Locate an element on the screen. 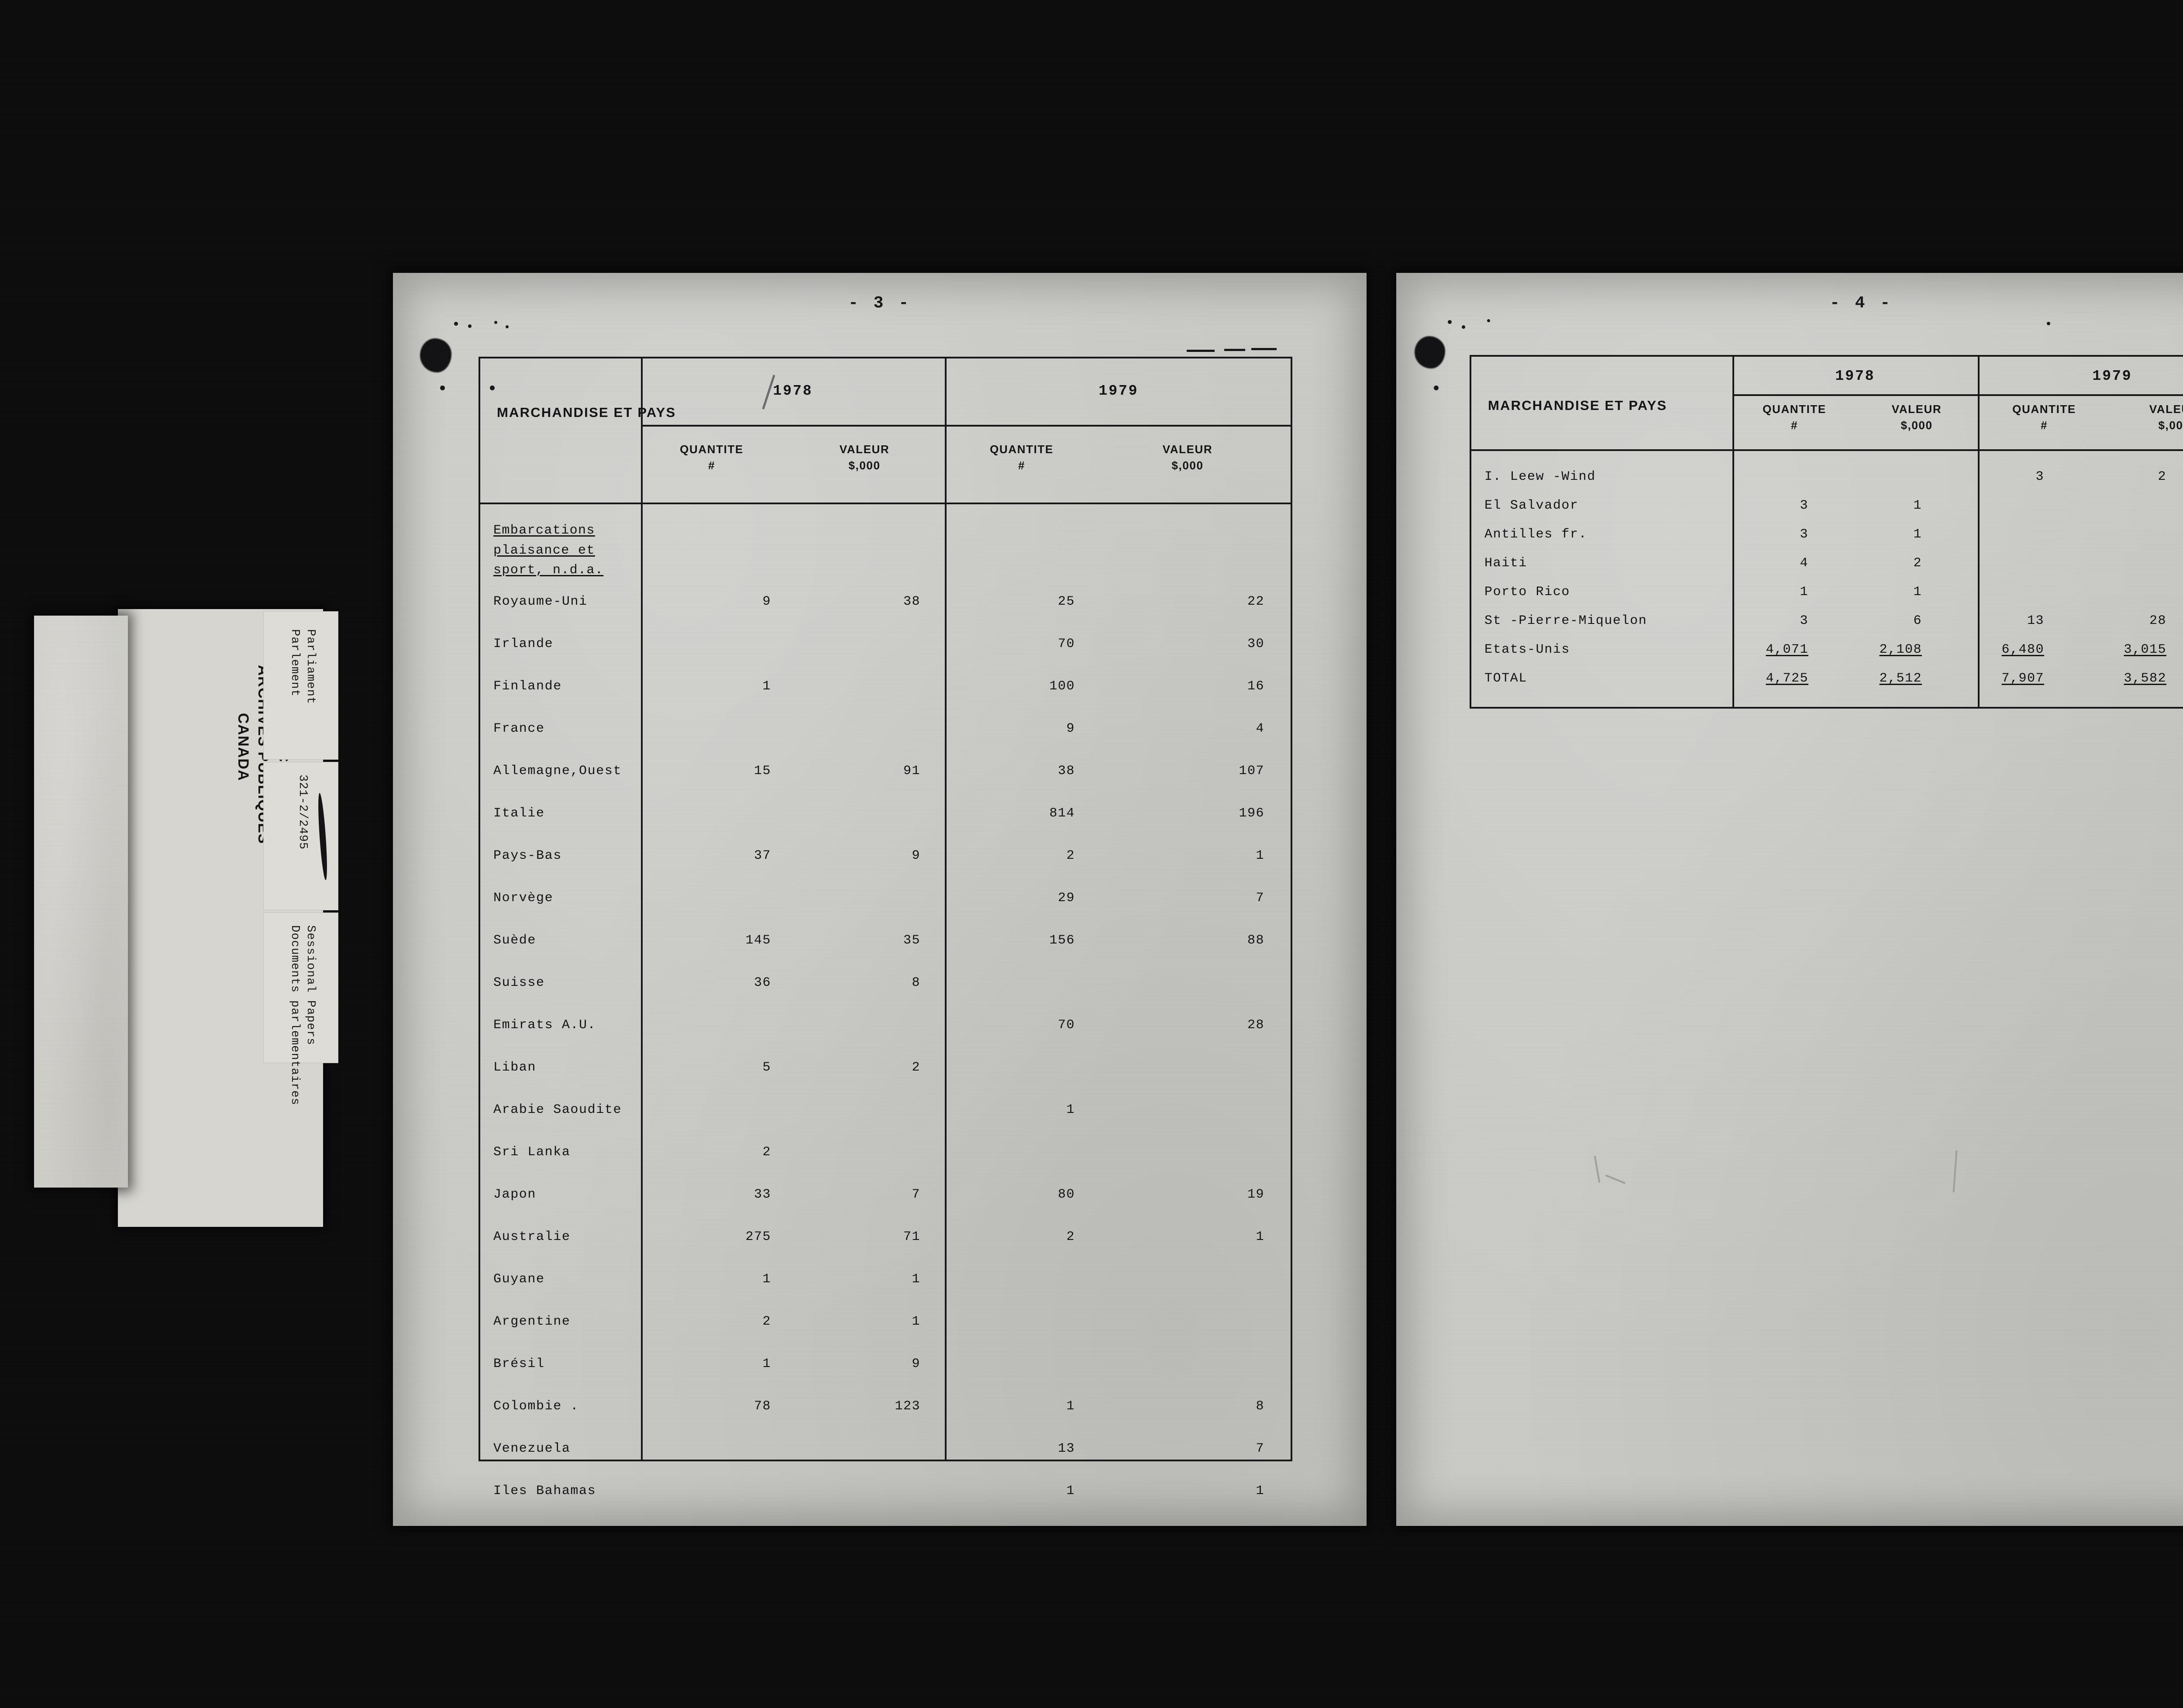 The width and height of the screenshot is (2183, 1708). table-row: Colombie . 78 123 1 8 is located at coordinates (885, 1420).